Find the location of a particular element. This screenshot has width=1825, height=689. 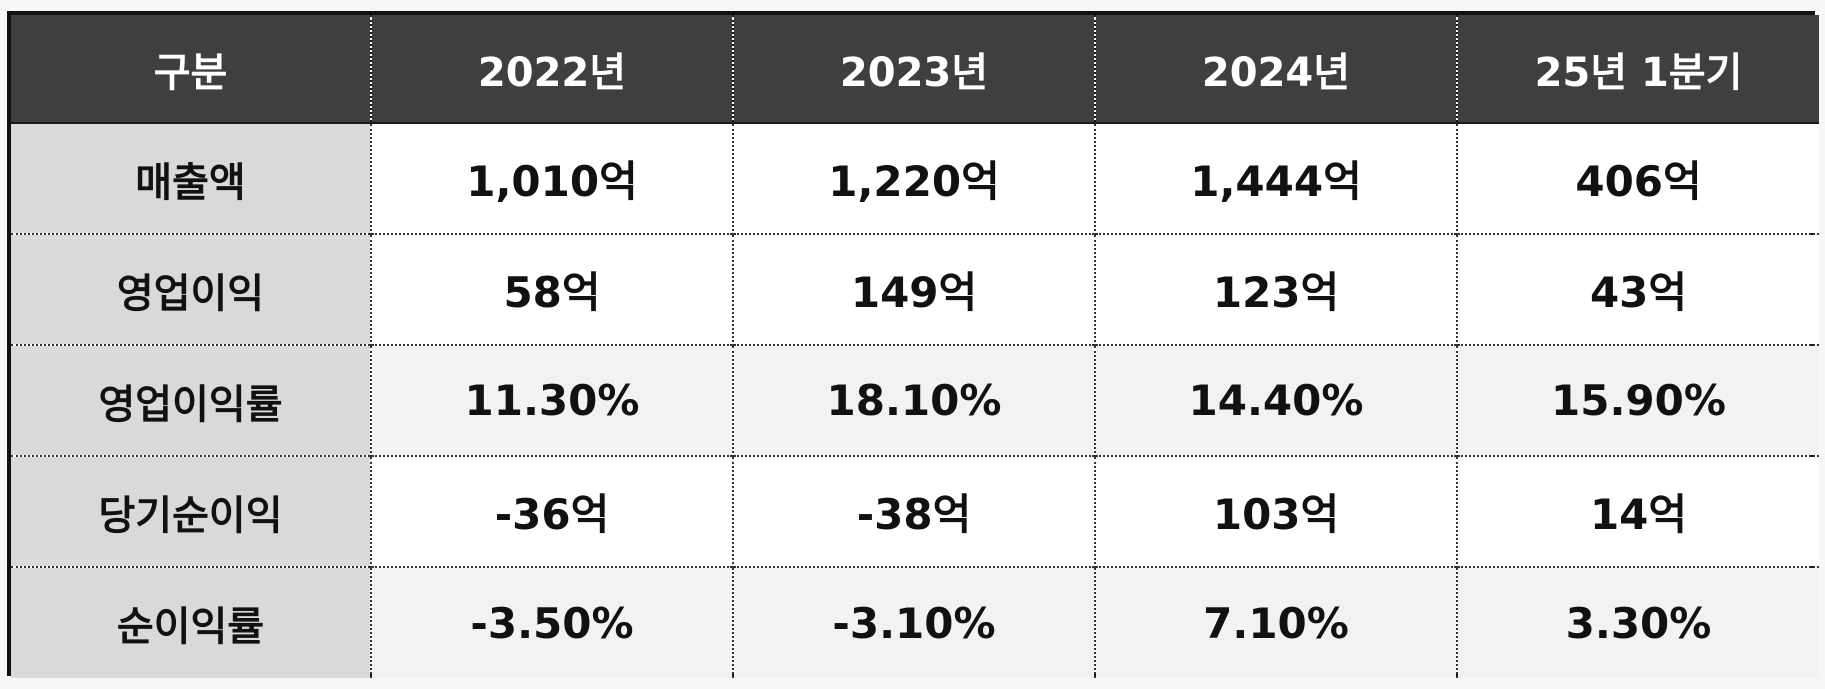

table-cell: 1,010억 is located at coordinates (551, 178).